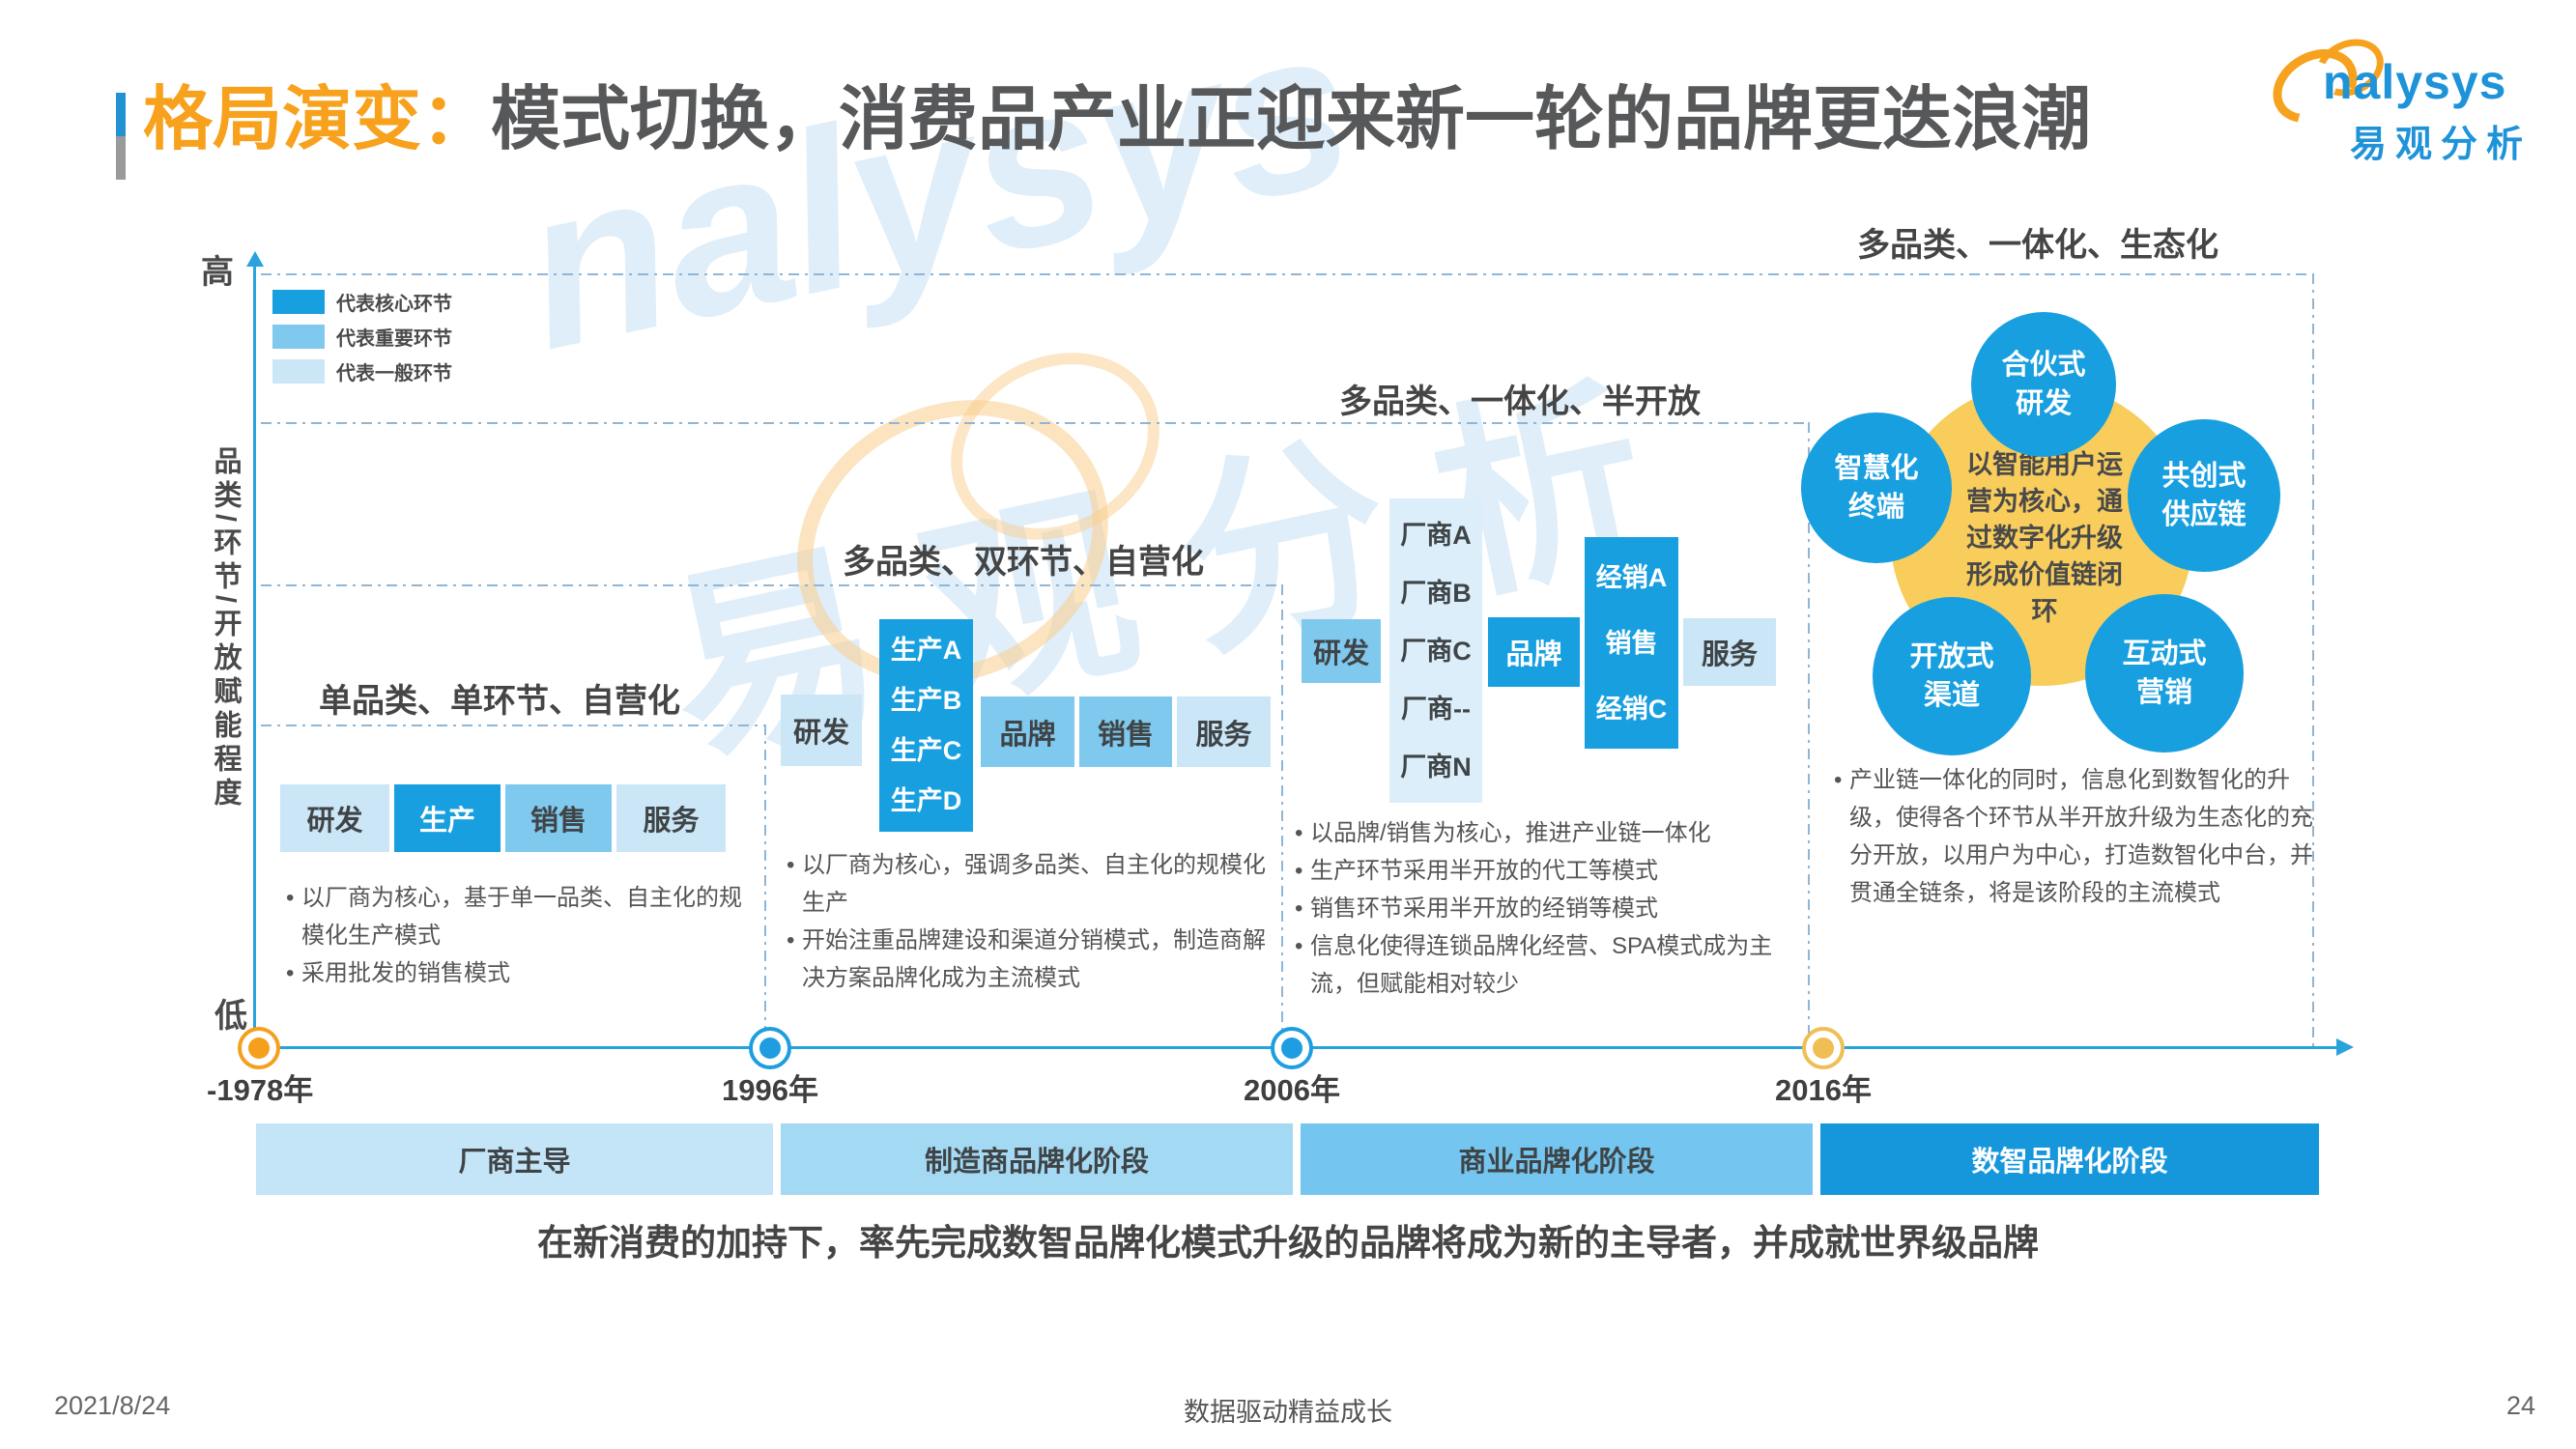 The image size is (2576, 1449). Describe the element at coordinates (1730, 652) in the screenshot. I see `stage3-box-service: 服务` at that location.